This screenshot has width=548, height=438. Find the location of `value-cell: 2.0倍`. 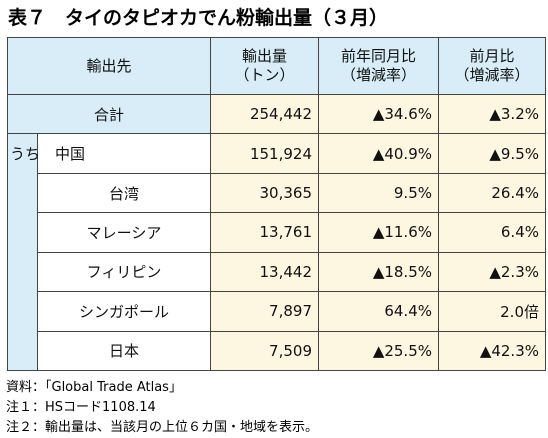

value-cell: 2.0倍 is located at coordinates (492, 311).